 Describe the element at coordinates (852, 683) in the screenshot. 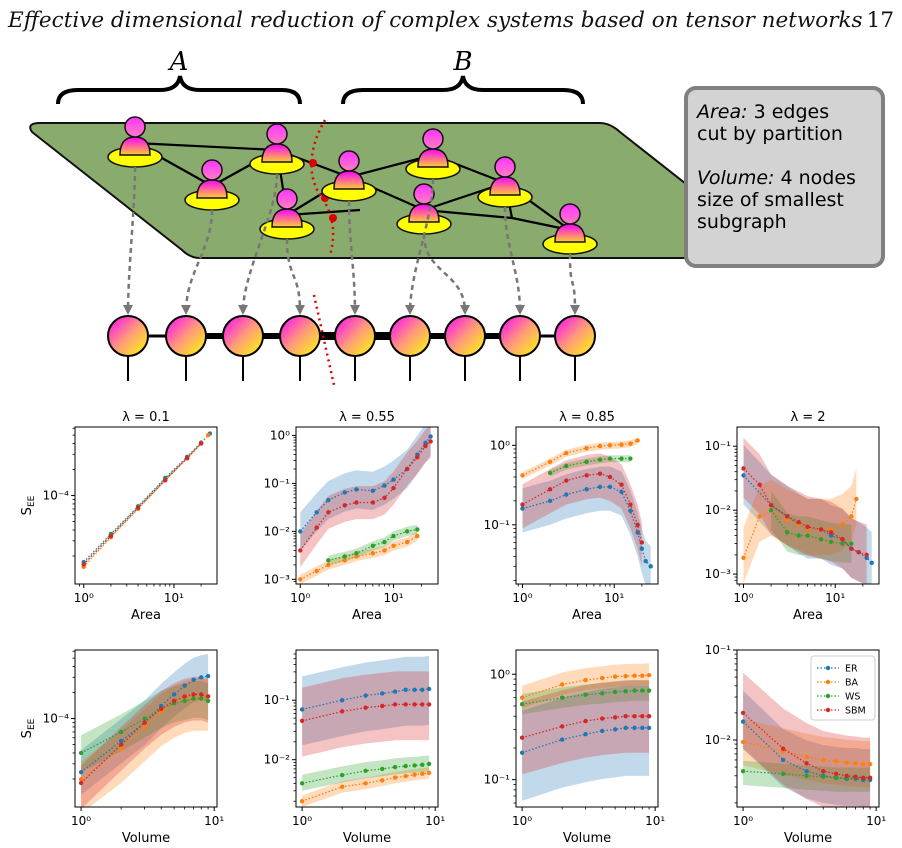

I see `legend-entry: BA` at that location.